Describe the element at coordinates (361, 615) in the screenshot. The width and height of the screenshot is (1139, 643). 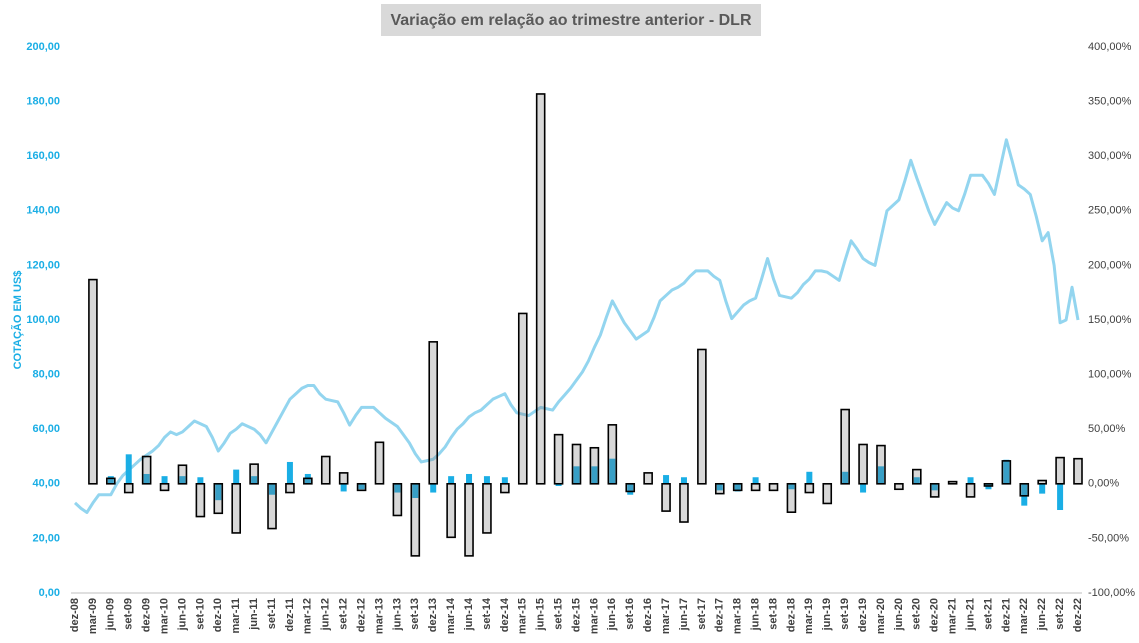
I see `x-tick-label: dez-12` at that location.